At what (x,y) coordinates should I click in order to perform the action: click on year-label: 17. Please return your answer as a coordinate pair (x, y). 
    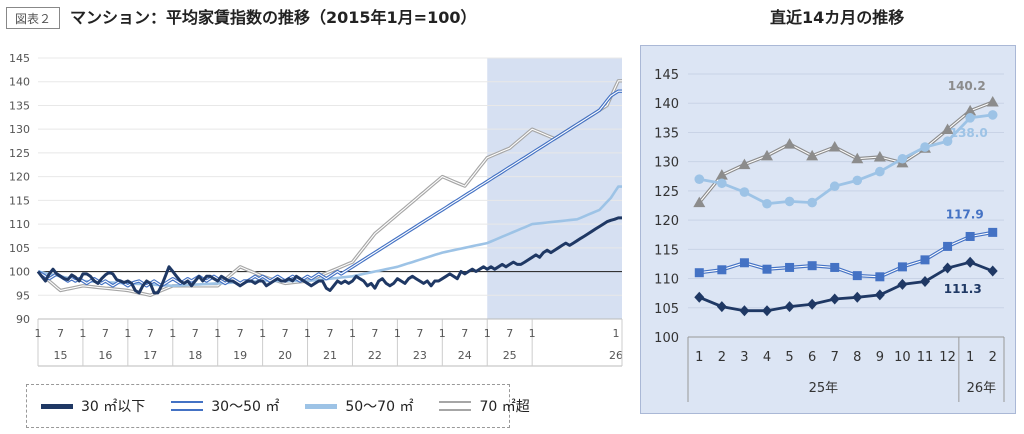
    Looking at the image, I should click on (150, 355).